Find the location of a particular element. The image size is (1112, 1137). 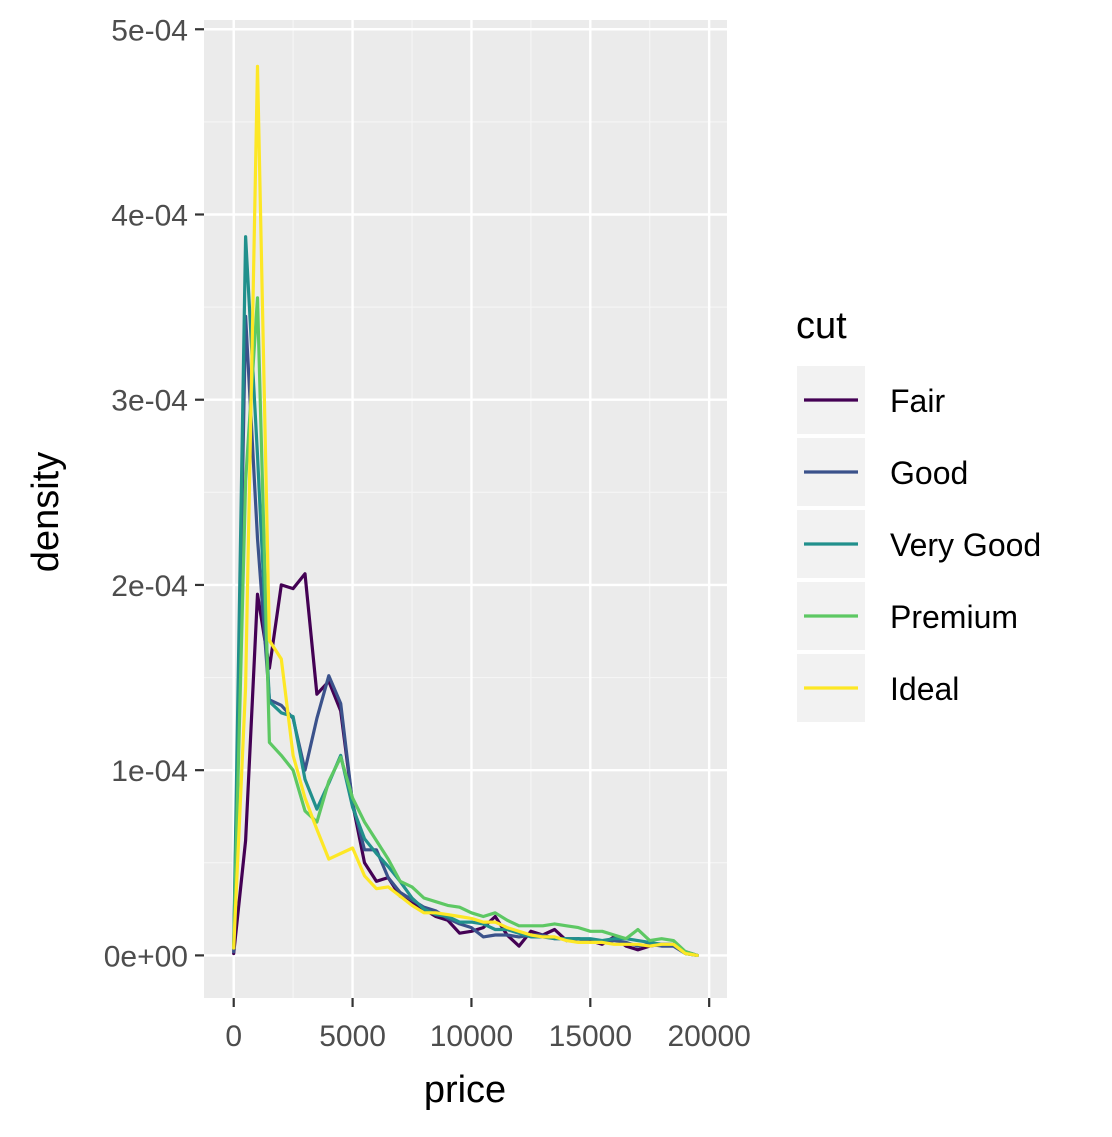

x-tick-label: 10000 is located at coordinates (471, 1036).